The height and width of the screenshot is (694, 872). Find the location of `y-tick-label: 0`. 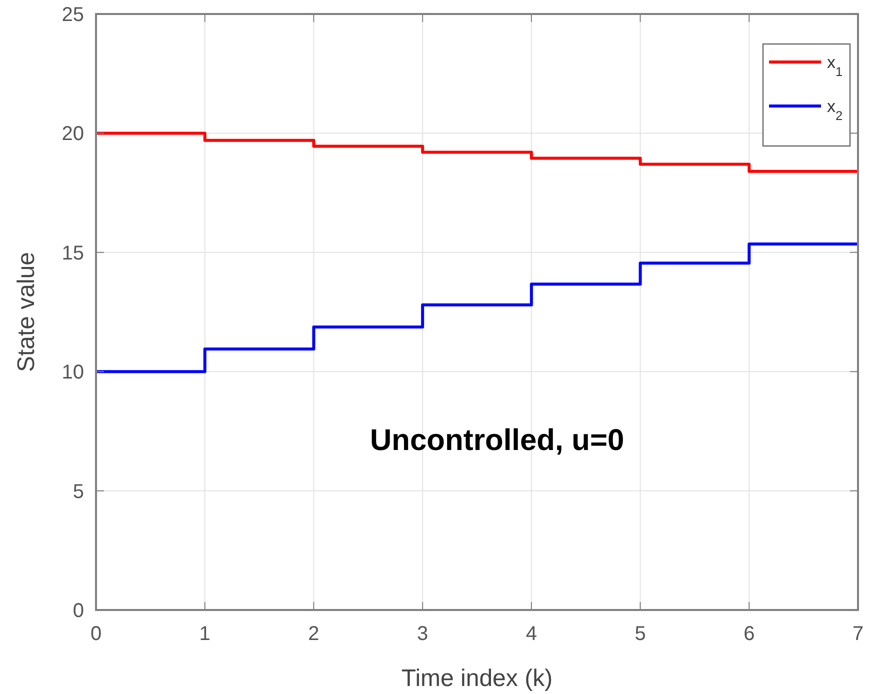

y-tick-label: 0 is located at coordinates (78, 611).